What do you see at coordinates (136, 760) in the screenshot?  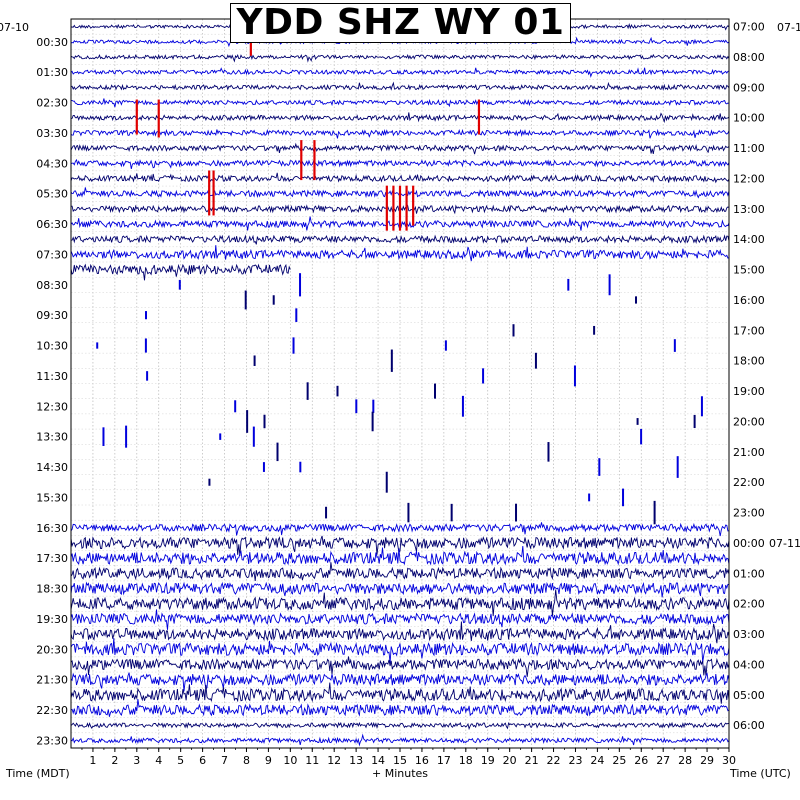 I see `x-tick-label: 3` at bounding box center [136, 760].